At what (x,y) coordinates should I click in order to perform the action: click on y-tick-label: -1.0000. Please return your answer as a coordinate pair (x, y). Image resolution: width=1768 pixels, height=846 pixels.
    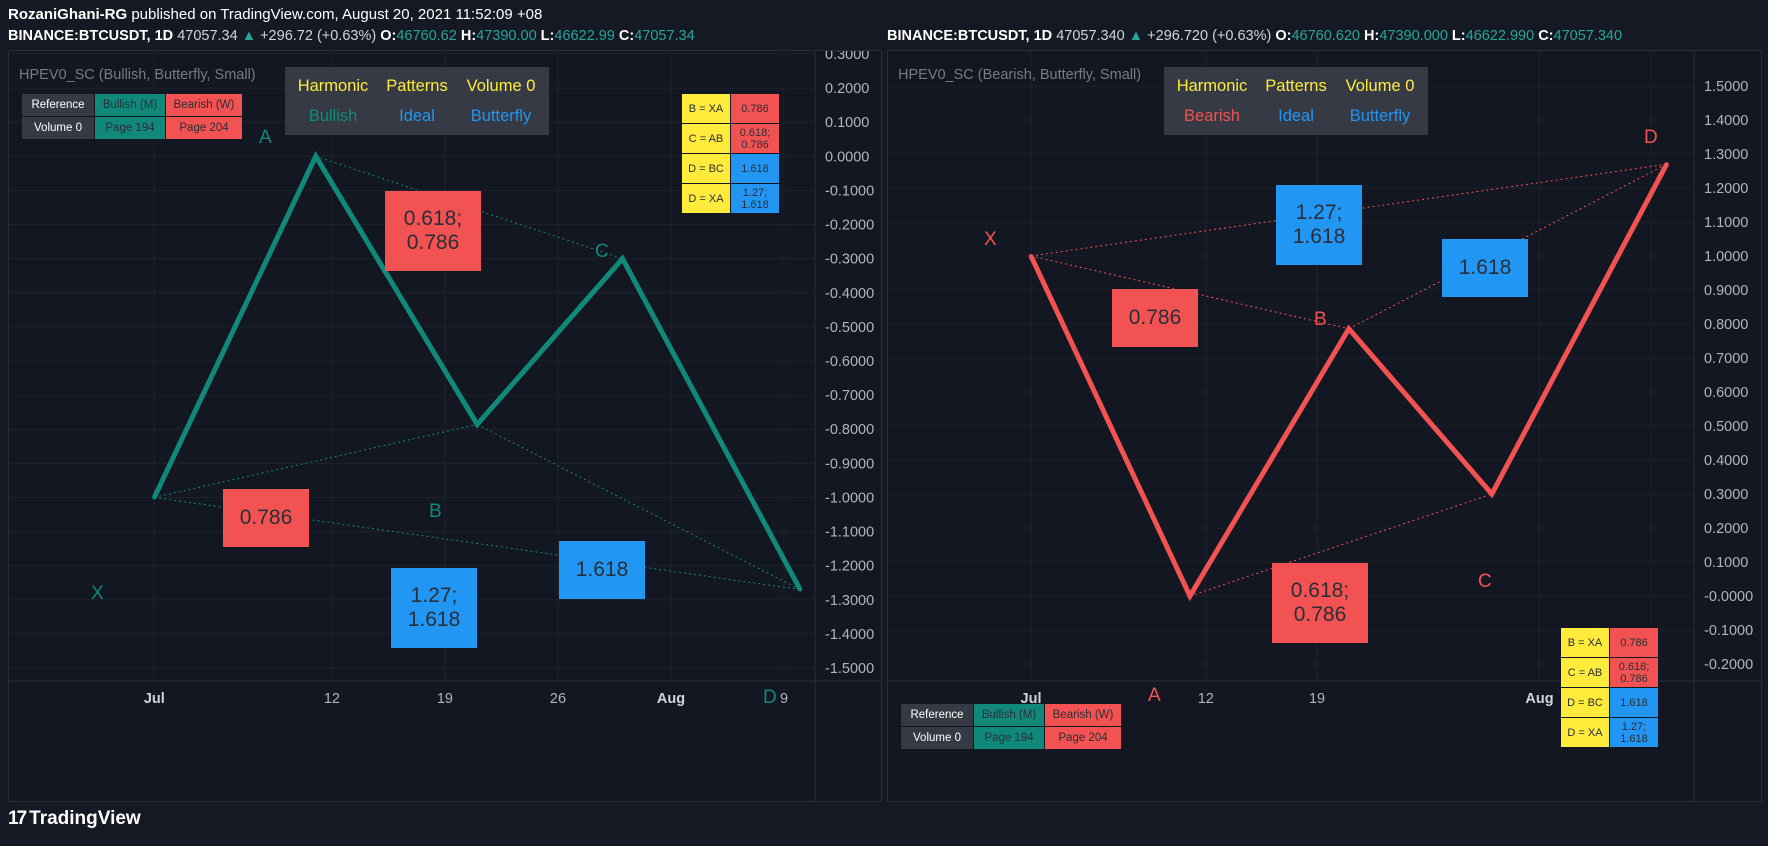
    Looking at the image, I should click on (849, 498).